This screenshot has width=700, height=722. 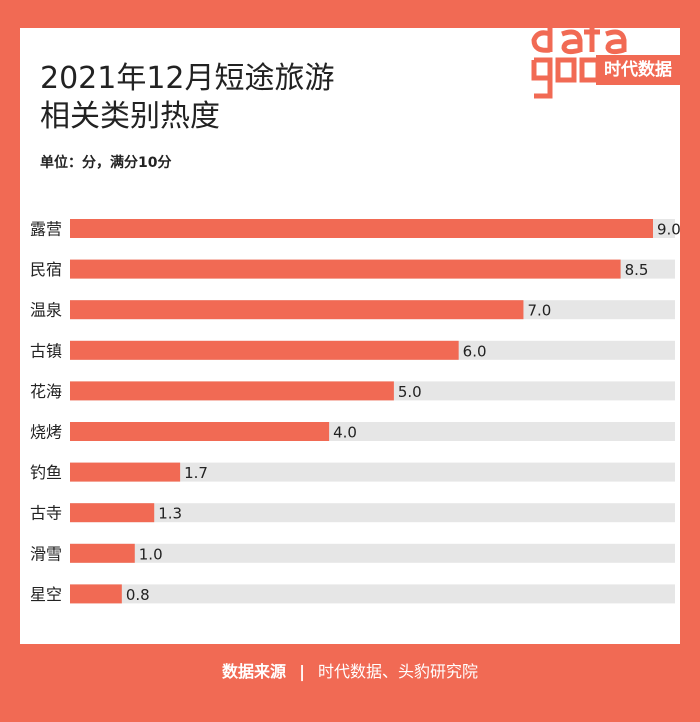 I want to click on value-label: 6.0, so click(x=475, y=351).